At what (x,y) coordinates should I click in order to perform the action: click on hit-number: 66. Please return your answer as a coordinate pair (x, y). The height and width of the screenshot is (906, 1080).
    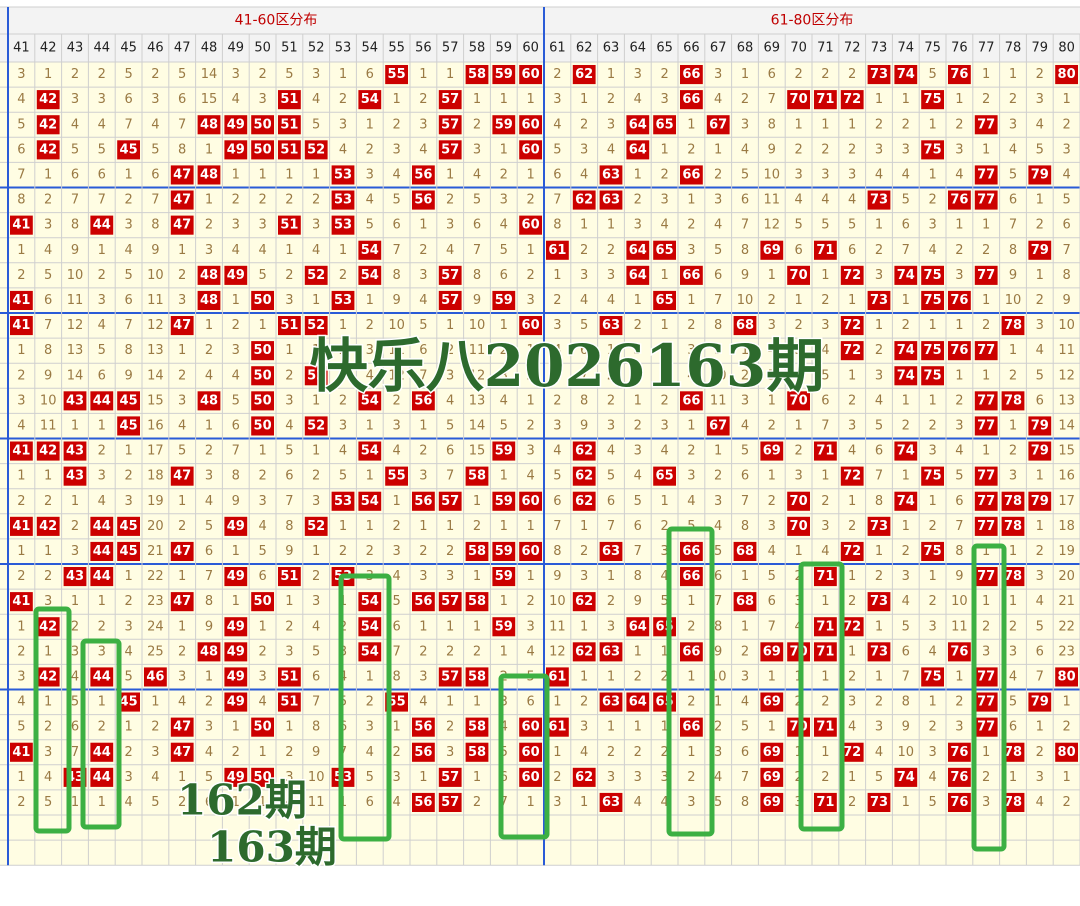
    Looking at the image, I should click on (691, 275).